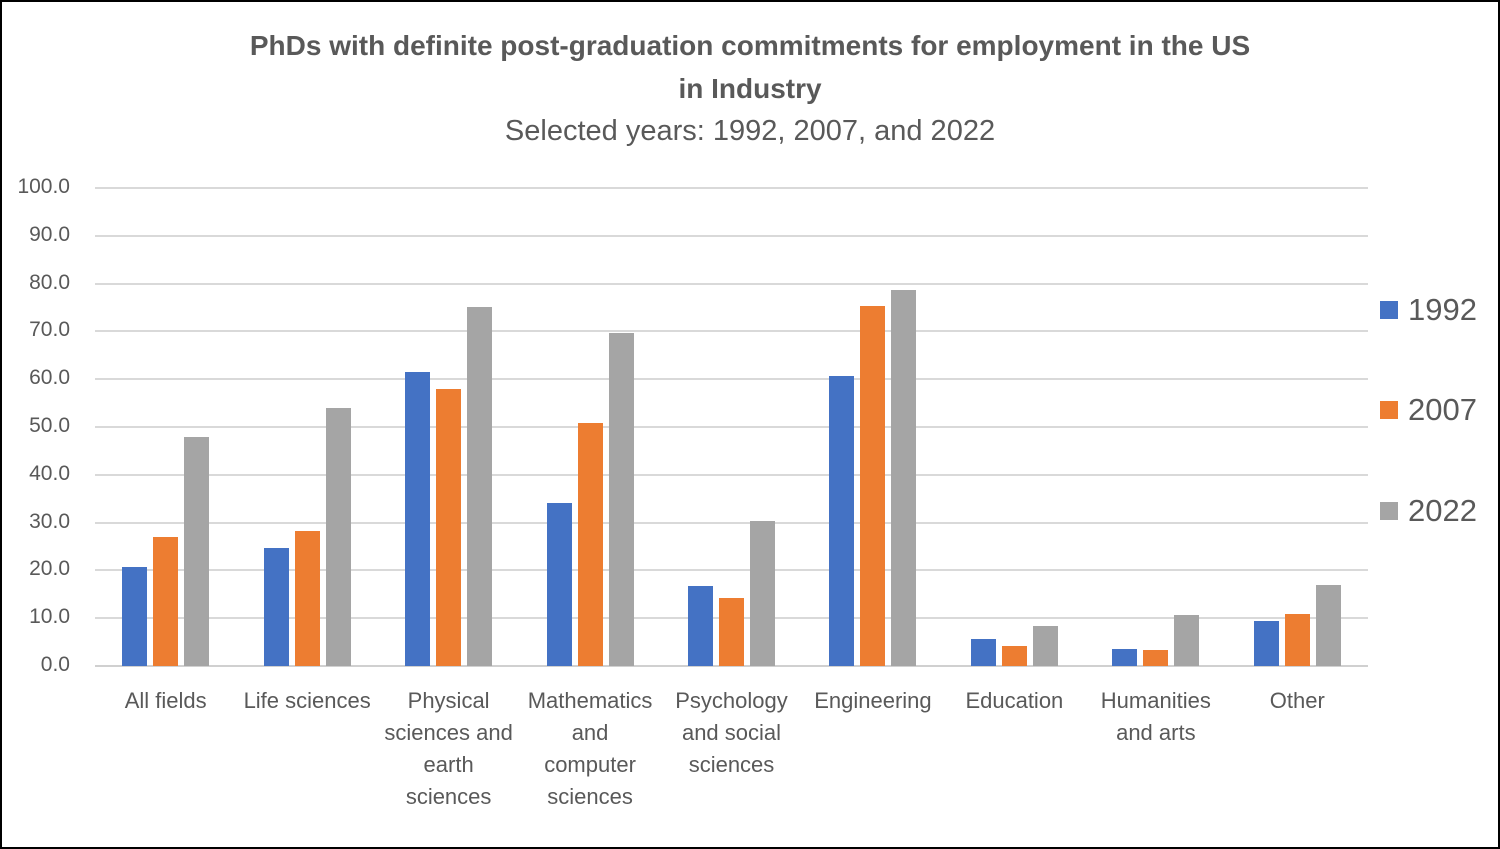  What do you see at coordinates (448, 748) in the screenshot?
I see `x-category-label: Physical sciences and earth sciences` at bounding box center [448, 748].